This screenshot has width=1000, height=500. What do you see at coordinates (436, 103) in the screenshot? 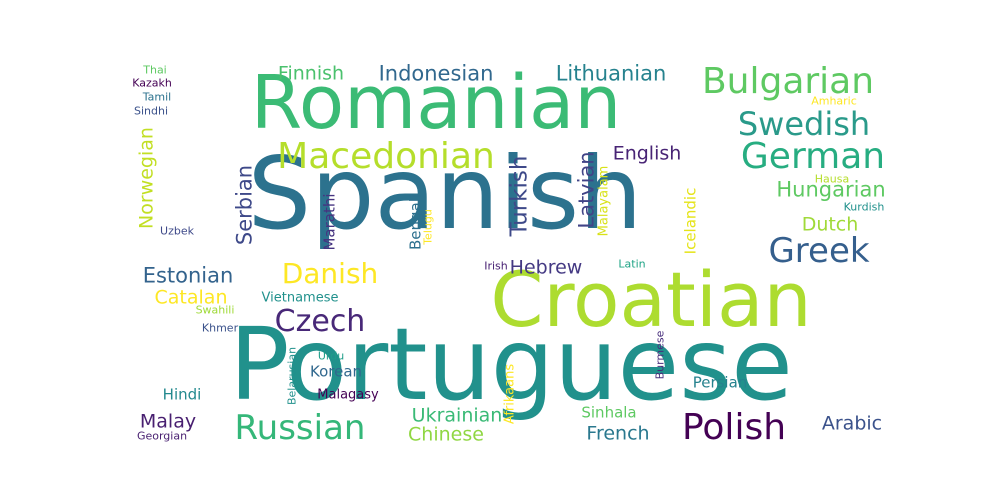
I see `word-romanian: Romanian` at bounding box center [436, 103].